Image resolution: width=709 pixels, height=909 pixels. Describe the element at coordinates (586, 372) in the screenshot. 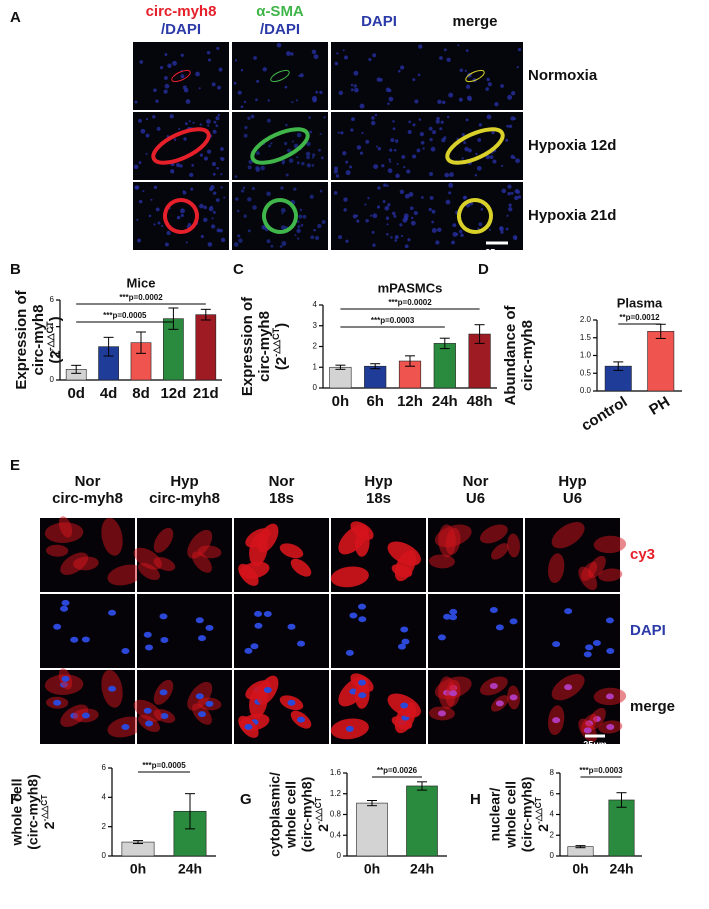

I see `y-tick-label: 0.5` at that location.